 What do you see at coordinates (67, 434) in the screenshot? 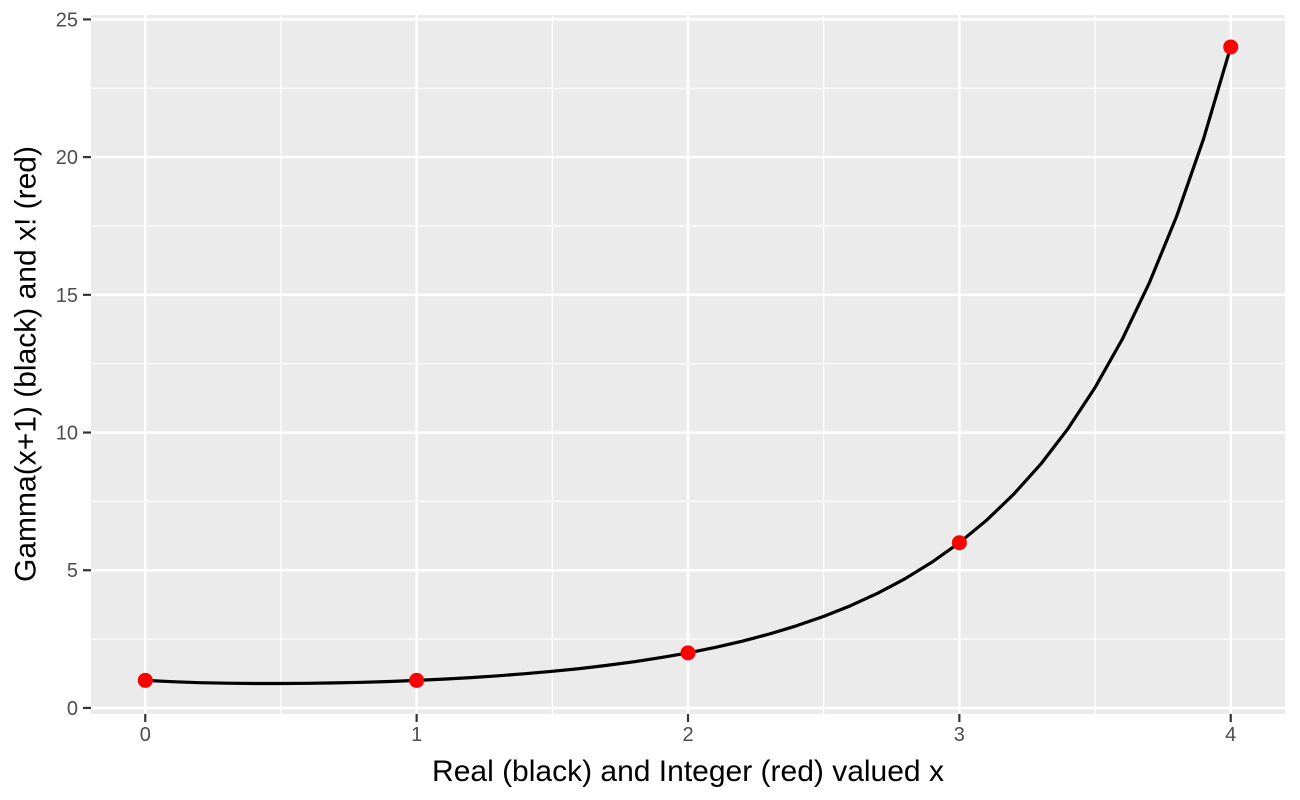
I see `y-axis-tick-label: 10` at bounding box center [67, 434].